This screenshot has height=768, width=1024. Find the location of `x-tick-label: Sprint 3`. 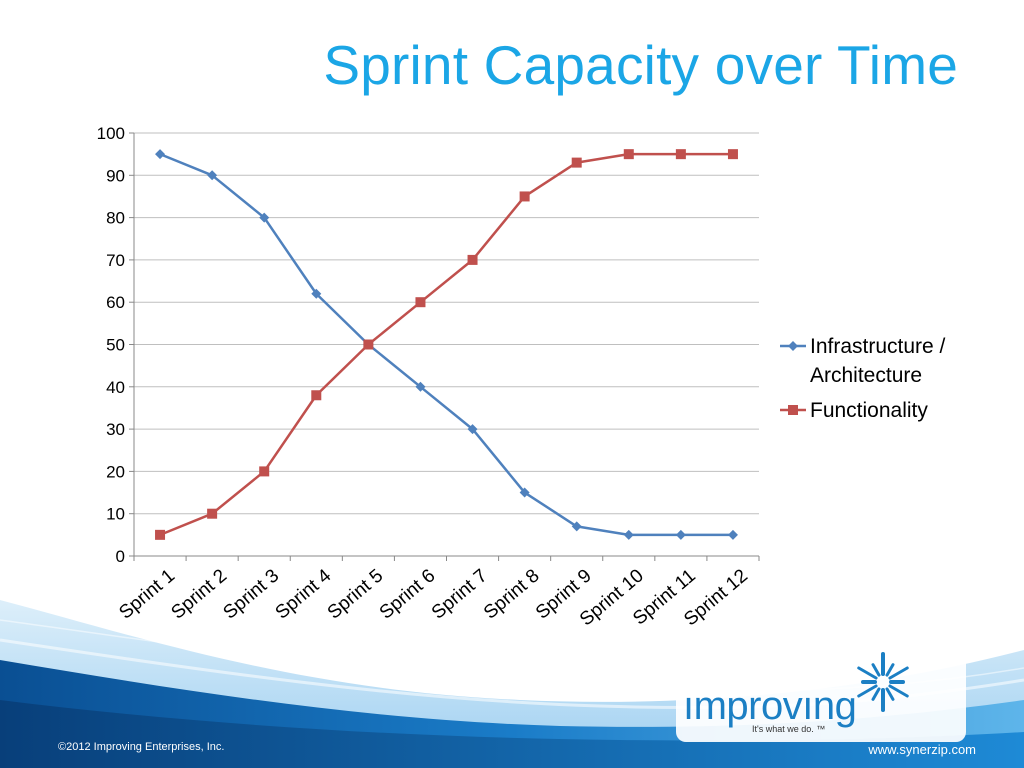

x-tick-label: Sprint 3 is located at coordinates (252, 594).